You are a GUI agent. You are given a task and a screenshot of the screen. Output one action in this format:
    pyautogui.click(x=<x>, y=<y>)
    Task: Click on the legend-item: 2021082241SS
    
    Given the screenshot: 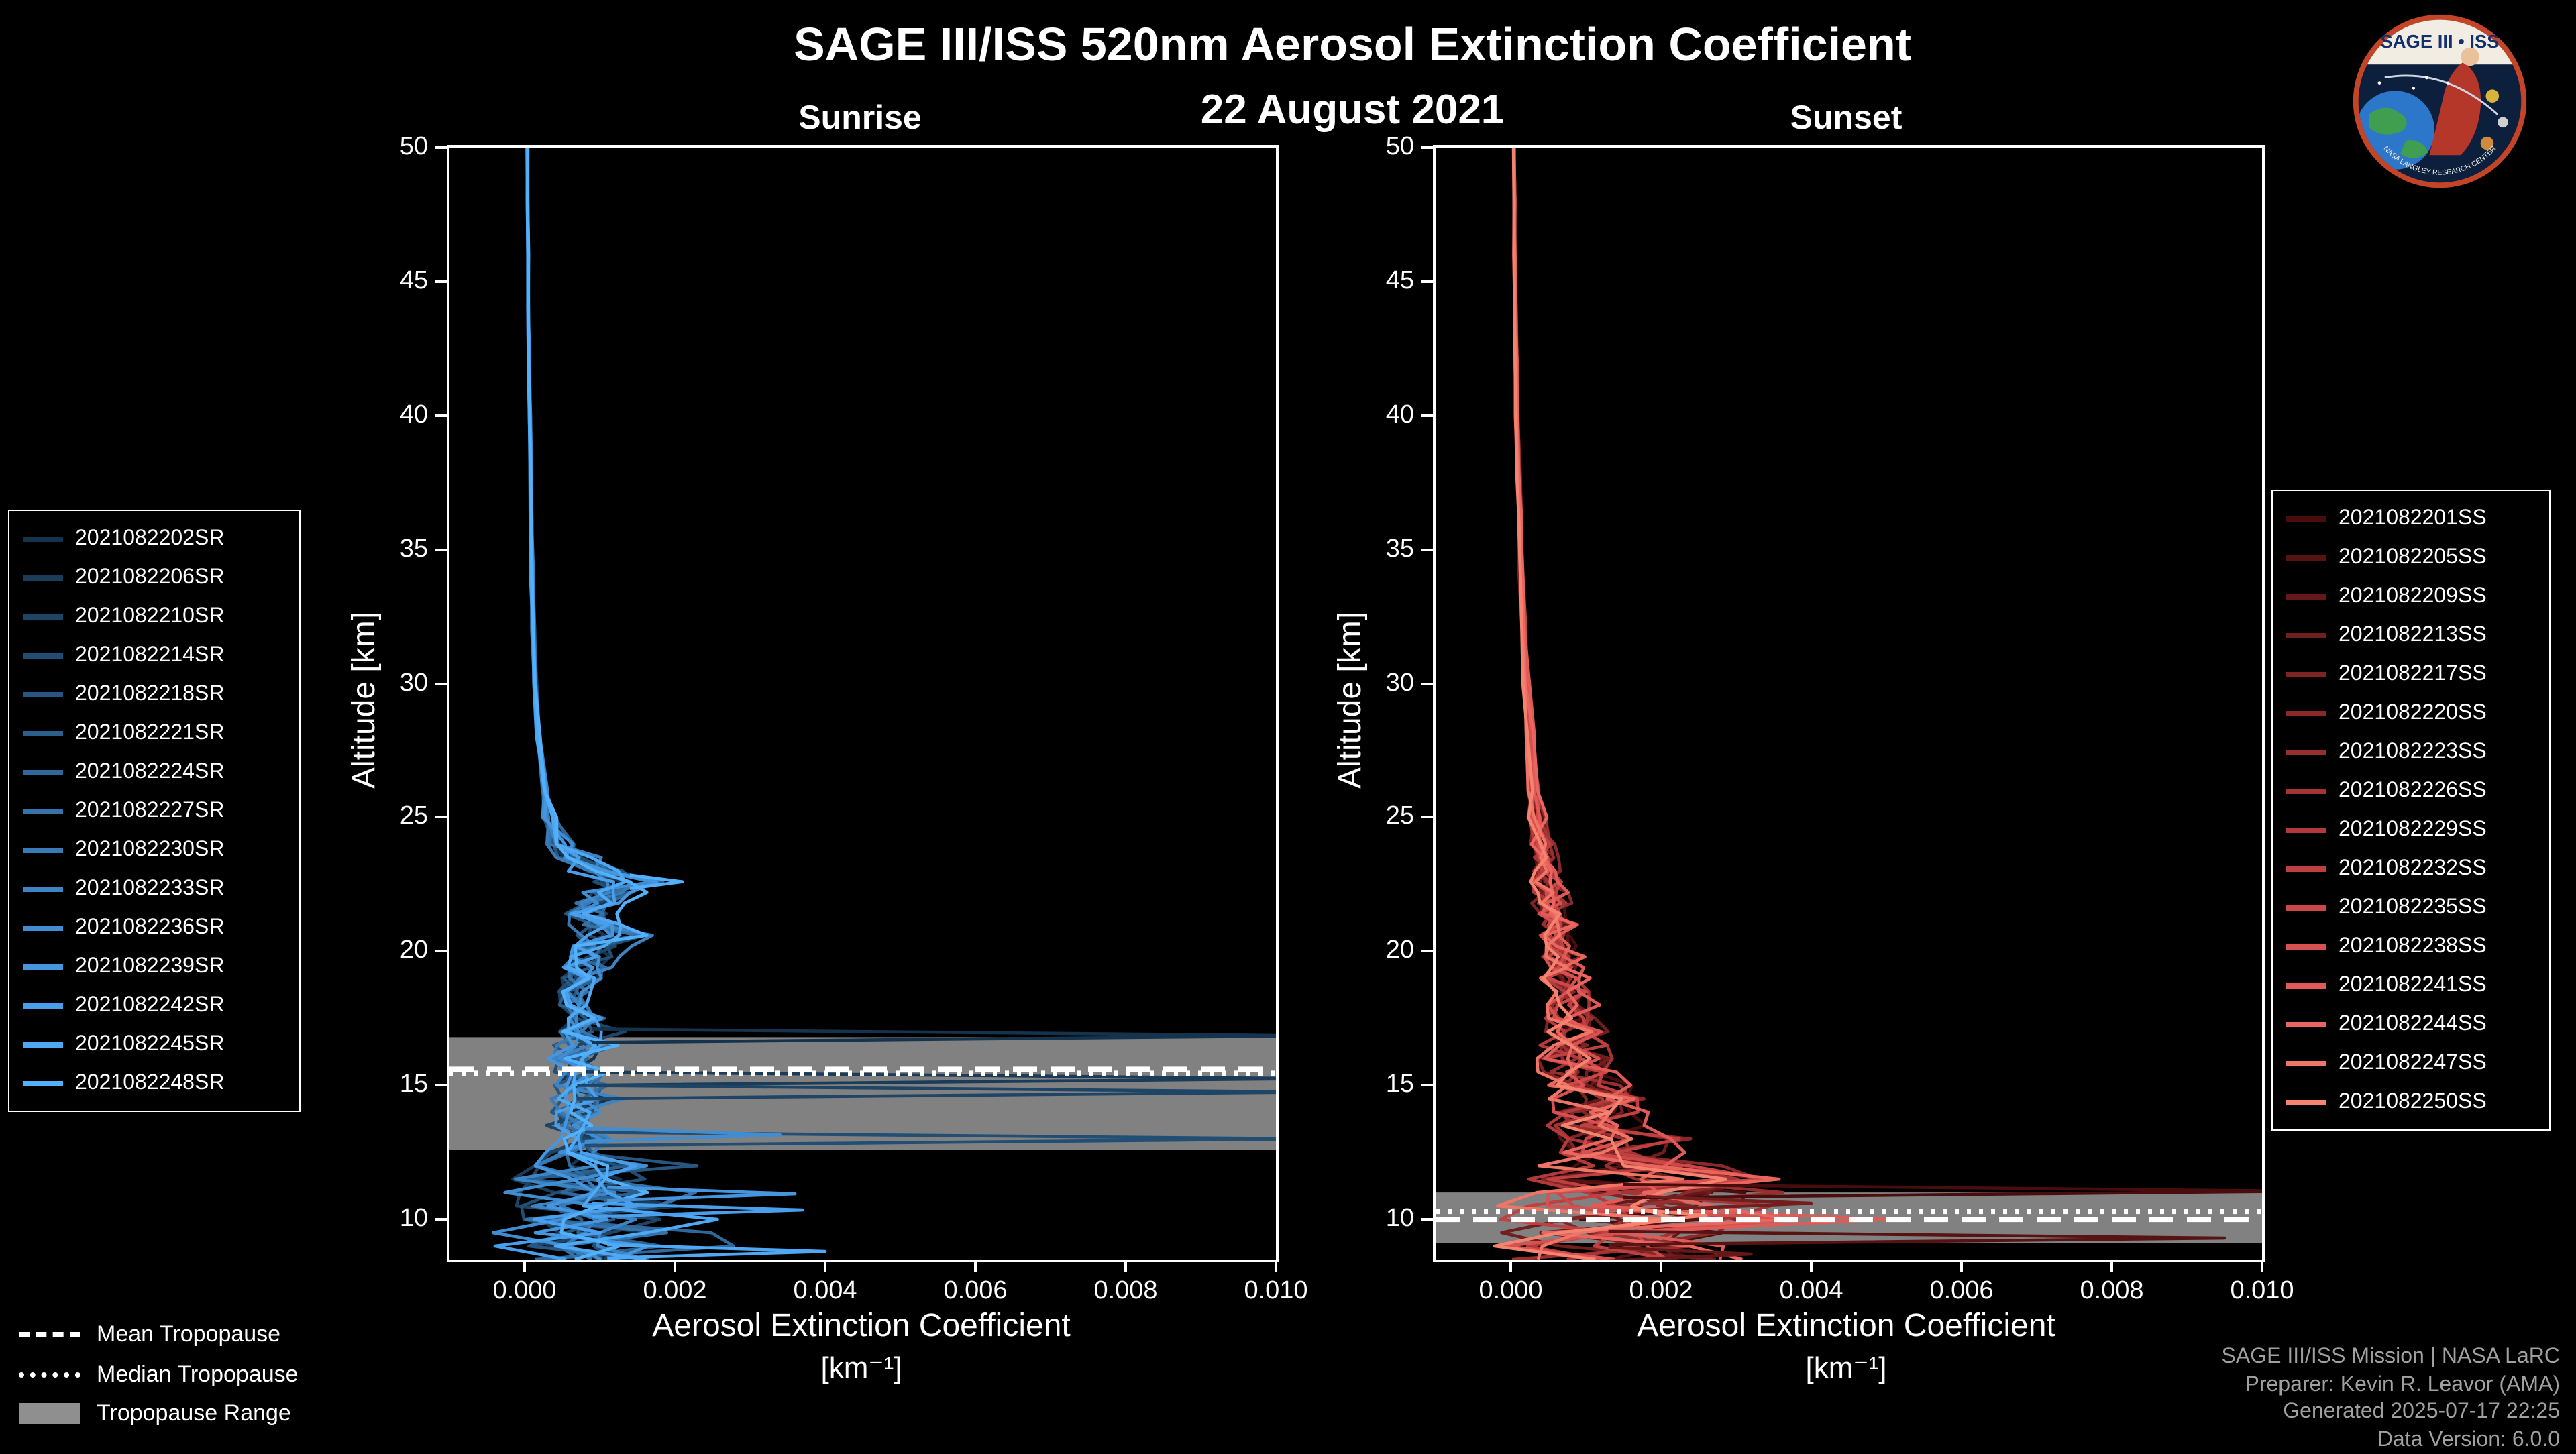 What is the action you would take?
    pyautogui.click(x=2411, y=985)
    